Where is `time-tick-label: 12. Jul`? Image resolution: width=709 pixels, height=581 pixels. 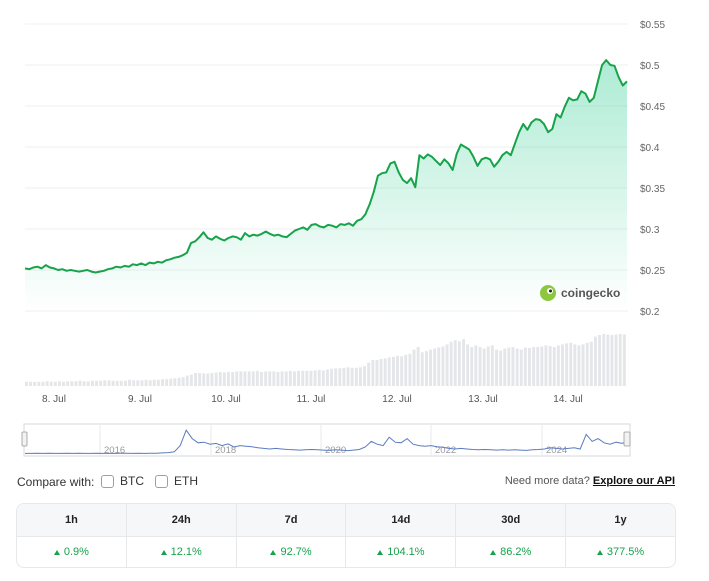 time-tick-label: 12. Jul is located at coordinates (396, 399).